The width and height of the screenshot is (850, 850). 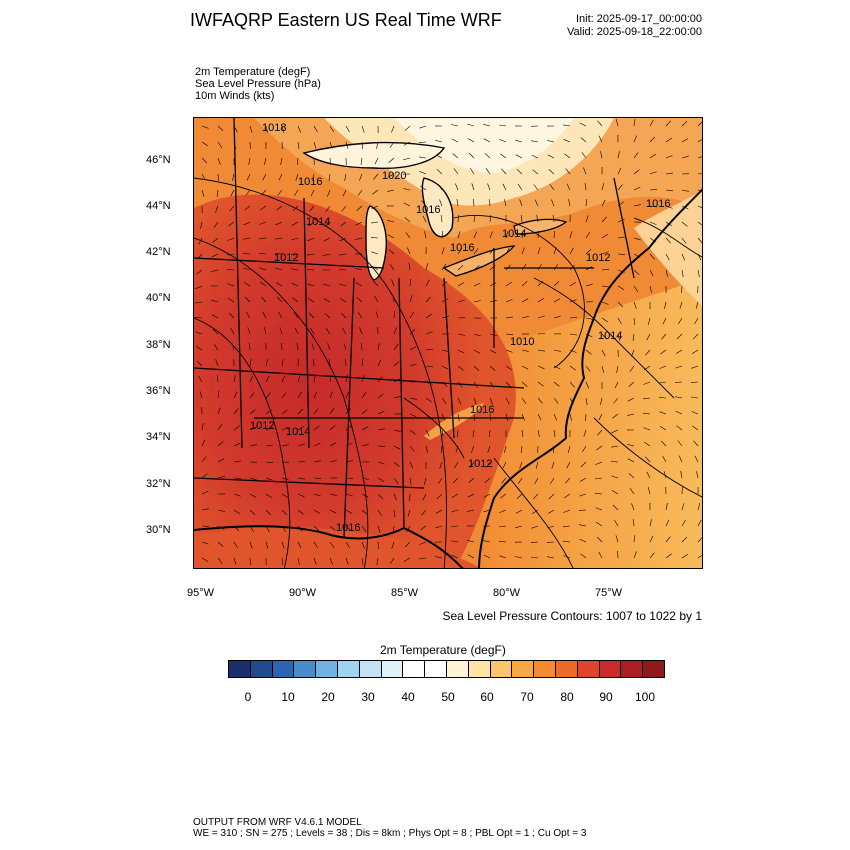 What do you see at coordinates (158, 530) in the screenshot?
I see `lat-label: 30°N` at bounding box center [158, 530].